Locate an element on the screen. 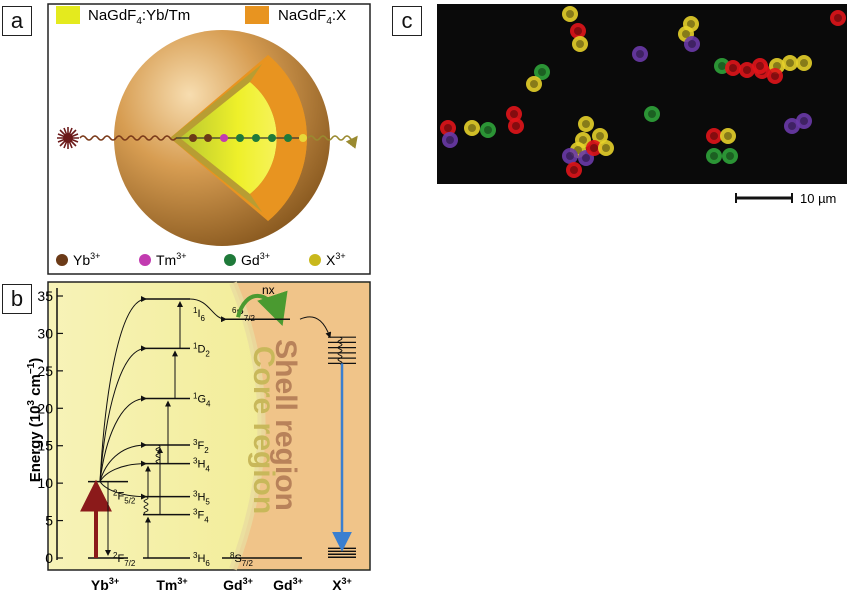 Image resolution: width=853 pixels, height=594 pixels. ion-legend-label-gd: Gd3+ is located at coordinates (255, 259).